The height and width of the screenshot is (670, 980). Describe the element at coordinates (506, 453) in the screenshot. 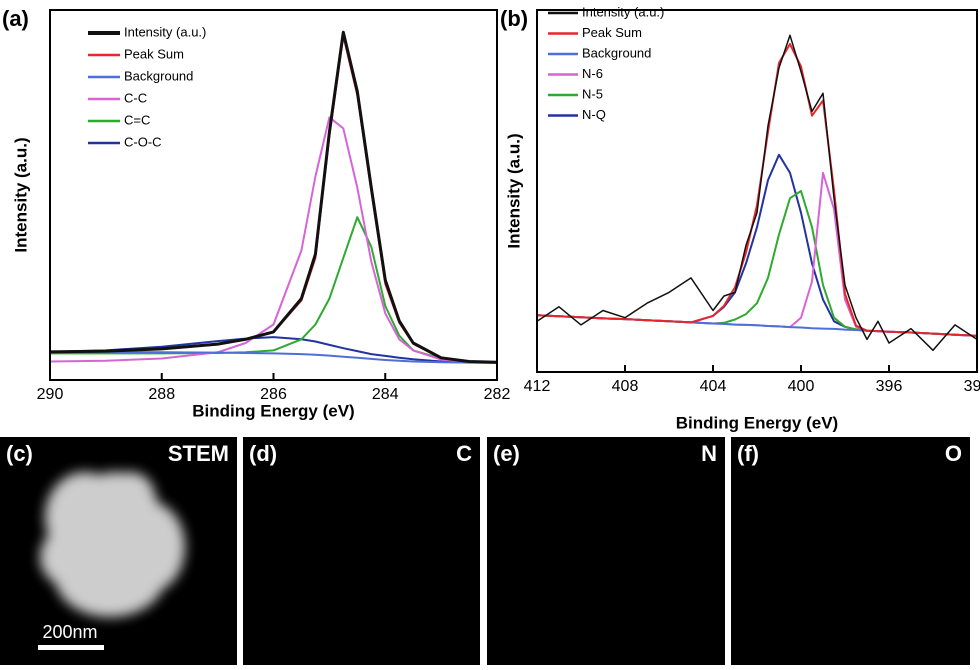

I see `panel-label: (e)` at that location.